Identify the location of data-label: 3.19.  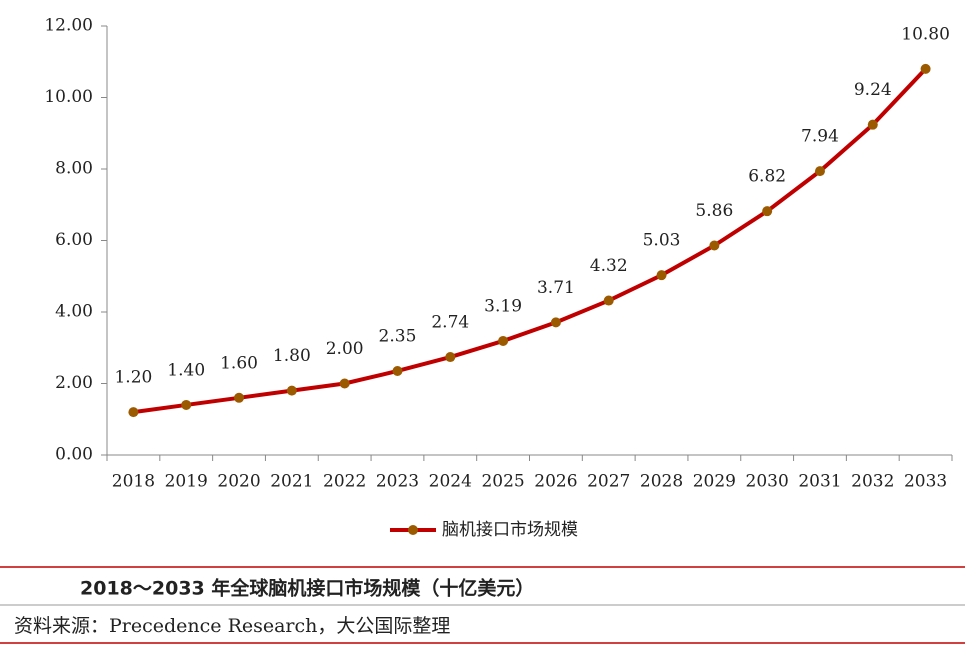
(503, 306).